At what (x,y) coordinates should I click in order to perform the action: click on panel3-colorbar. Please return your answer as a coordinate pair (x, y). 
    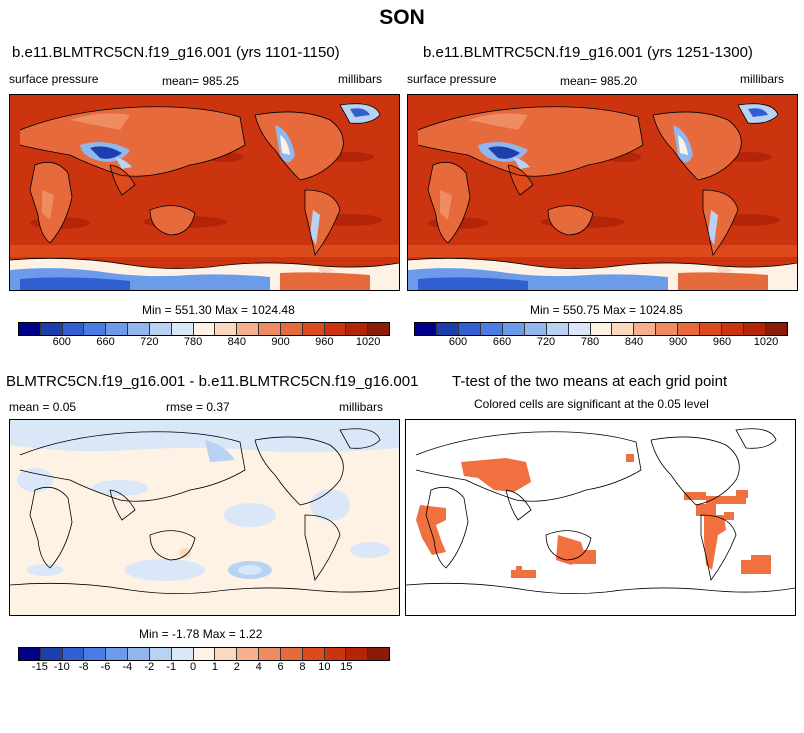
    Looking at the image, I should click on (204, 654).